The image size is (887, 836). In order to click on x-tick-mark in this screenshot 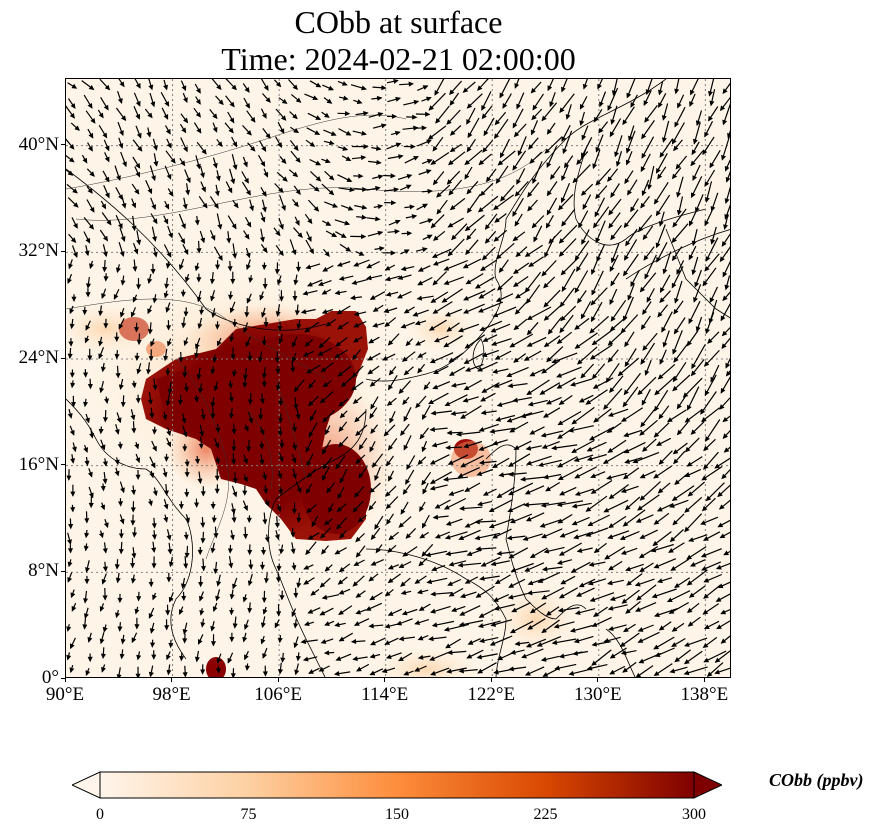, I will do `click(65, 680)`.